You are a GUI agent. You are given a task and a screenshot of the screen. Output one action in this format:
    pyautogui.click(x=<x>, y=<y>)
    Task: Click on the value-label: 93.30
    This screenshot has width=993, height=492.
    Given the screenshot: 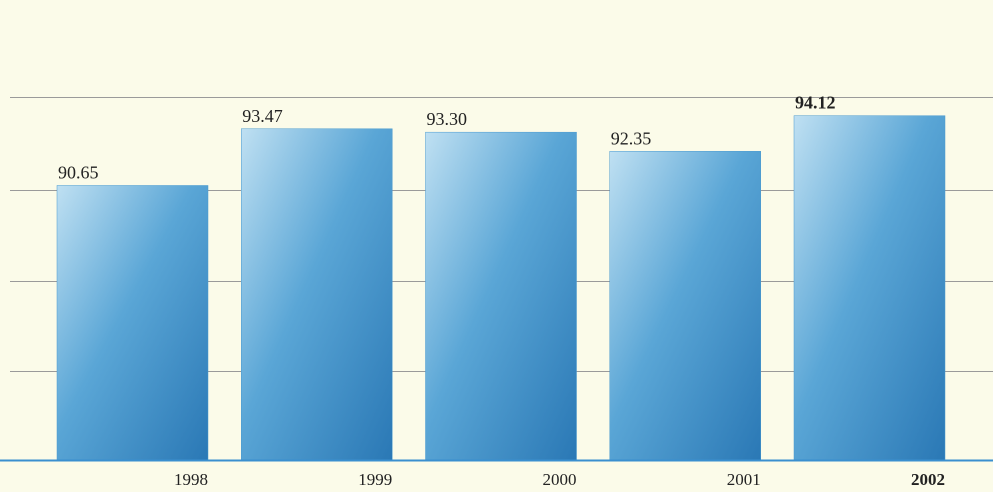 What is the action you would take?
    pyautogui.click(x=447, y=119)
    